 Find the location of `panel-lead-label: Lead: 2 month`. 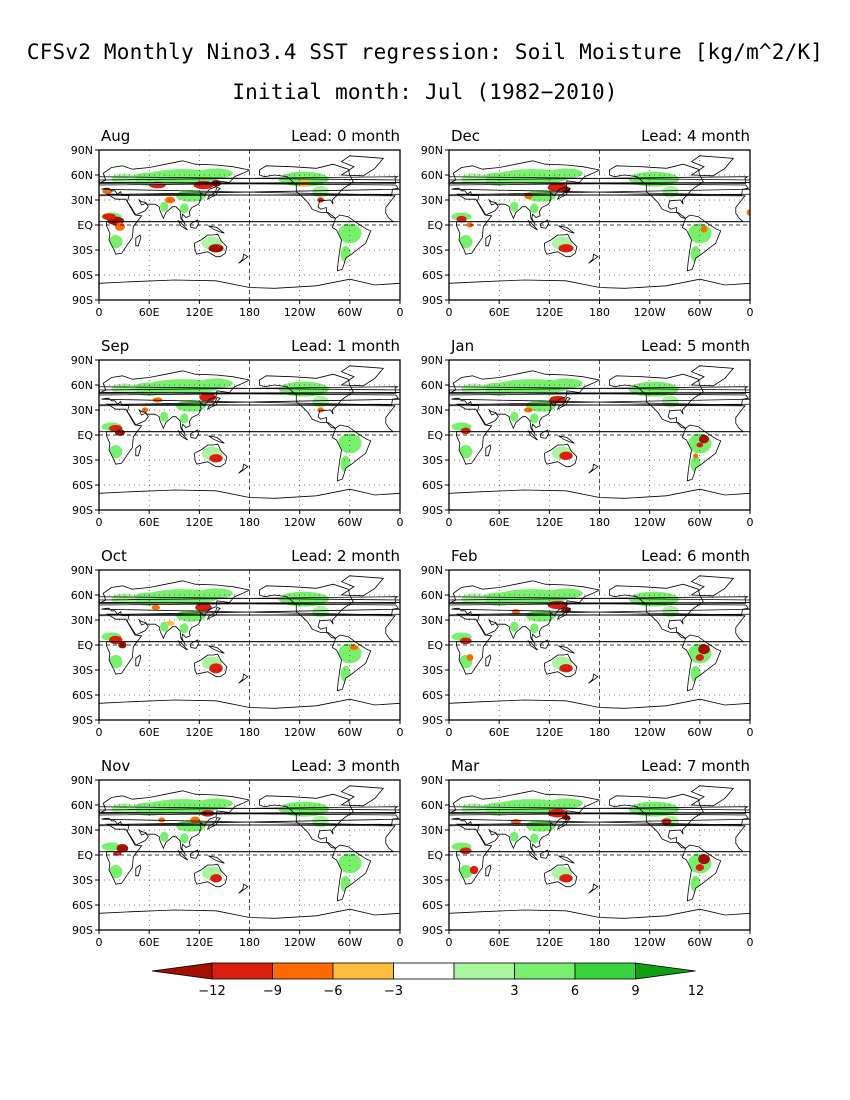

panel-lead-label: Lead: 2 month is located at coordinates (345, 556).